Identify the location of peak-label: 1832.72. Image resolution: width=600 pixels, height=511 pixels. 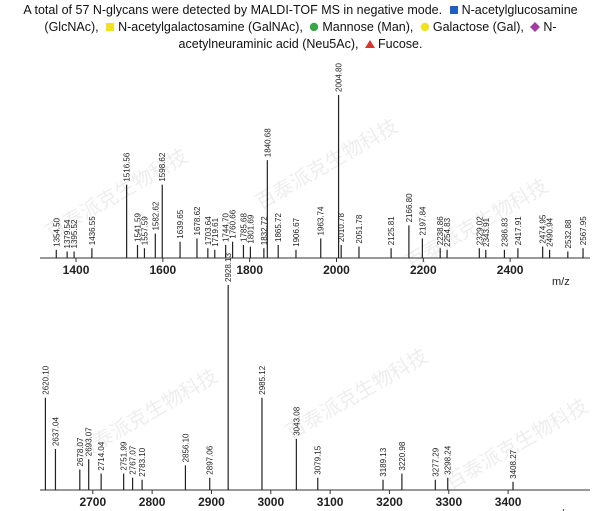
(264, 230).